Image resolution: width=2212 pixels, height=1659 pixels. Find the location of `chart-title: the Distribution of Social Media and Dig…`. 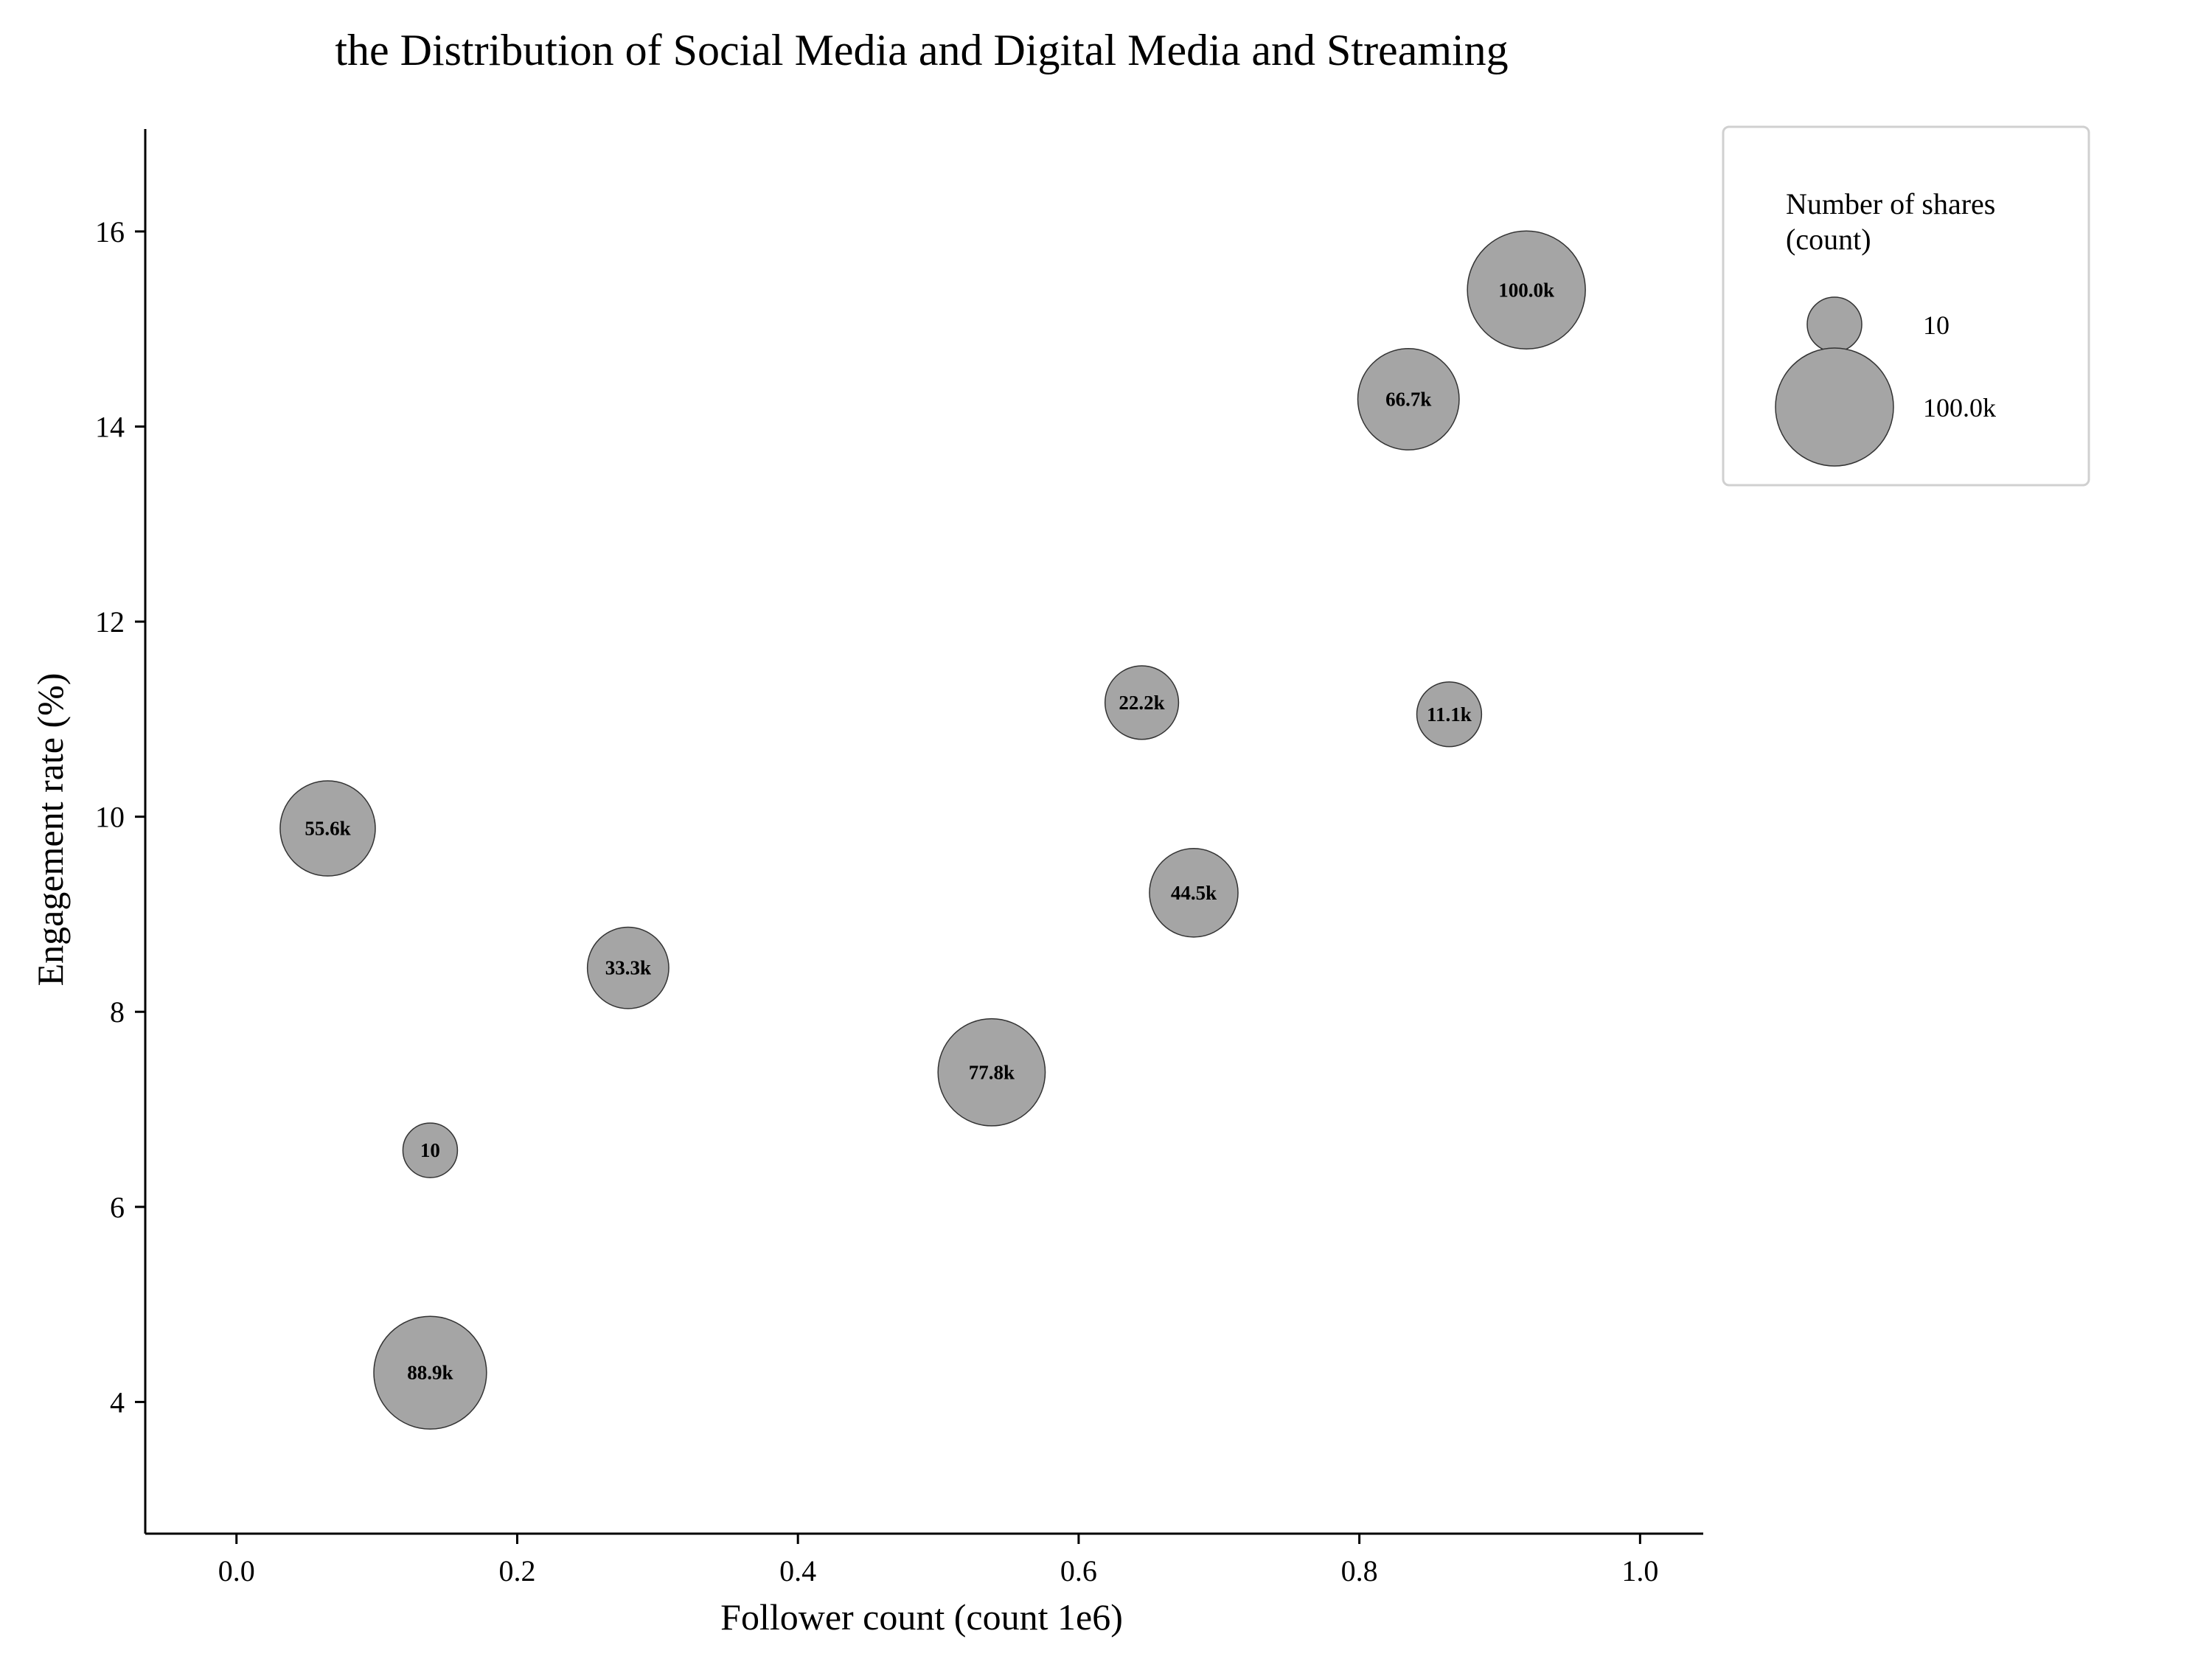

chart-title: the Distribution of Social Media and Dig… is located at coordinates (921, 50).